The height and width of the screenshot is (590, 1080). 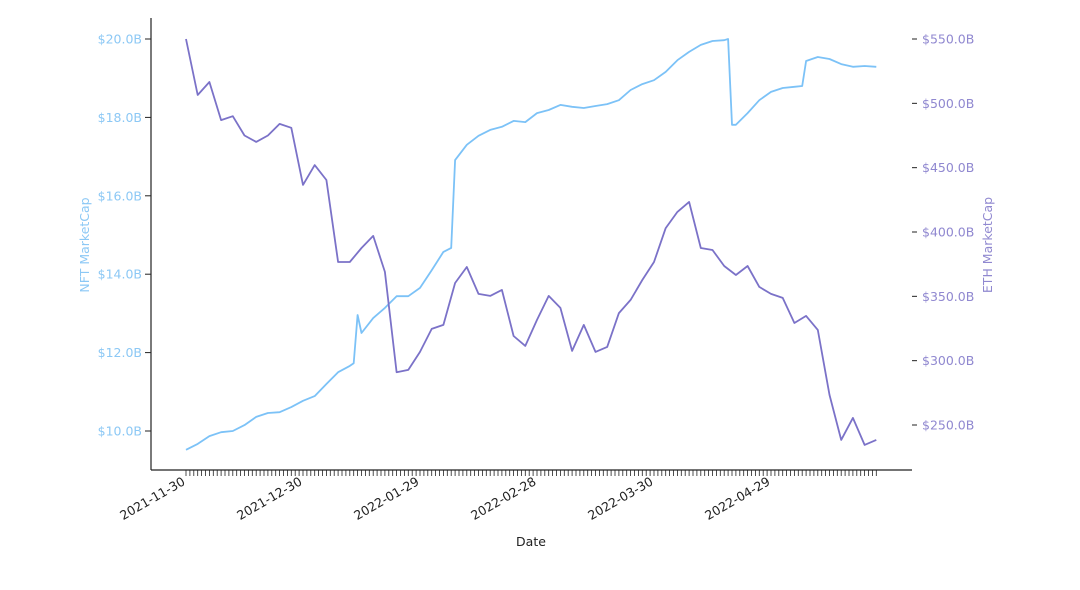 What do you see at coordinates (152, 498) in the screenshot?
I see `x-tick-label: 2021-11-30` at bounding box center [152, 498].